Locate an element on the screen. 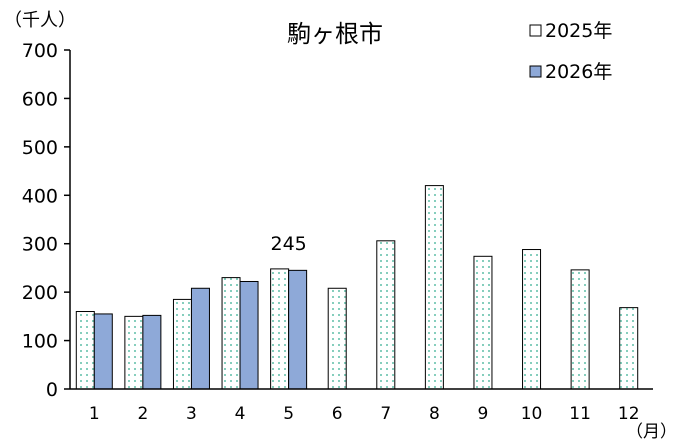  x-tick-label: 11 is located at coordinates (580, 414).